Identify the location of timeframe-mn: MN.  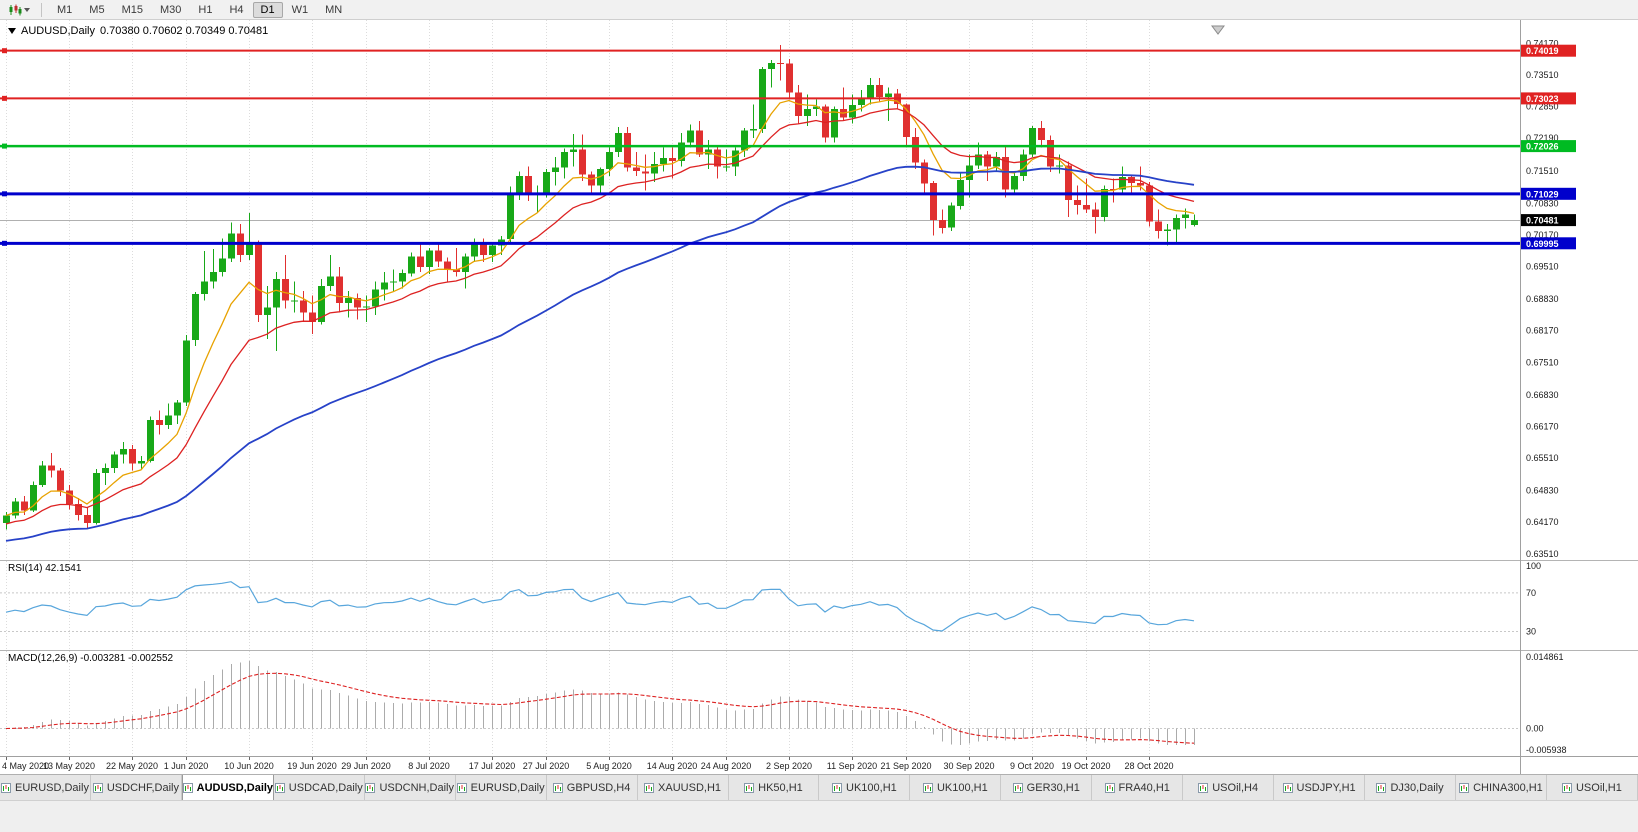
(334, 9).